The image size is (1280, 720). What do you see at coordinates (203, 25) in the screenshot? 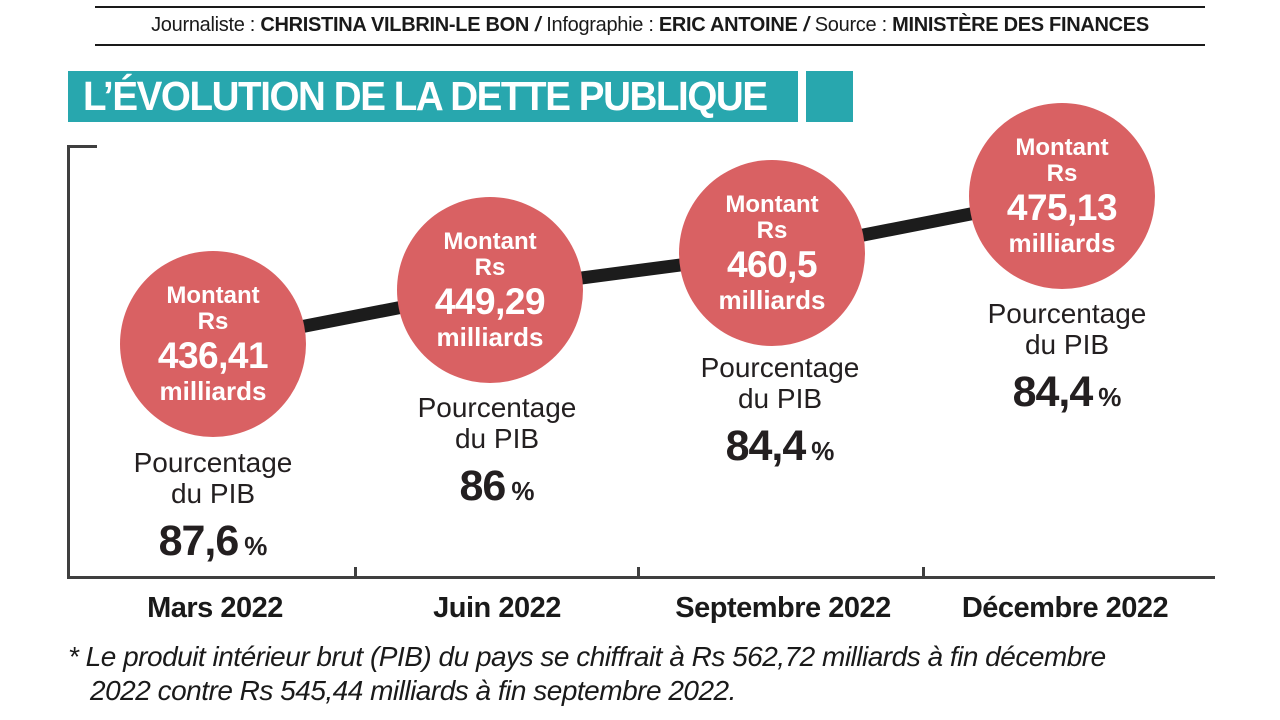
I see `journalist-label: Journaliste :` at bounding box center [203, 25].